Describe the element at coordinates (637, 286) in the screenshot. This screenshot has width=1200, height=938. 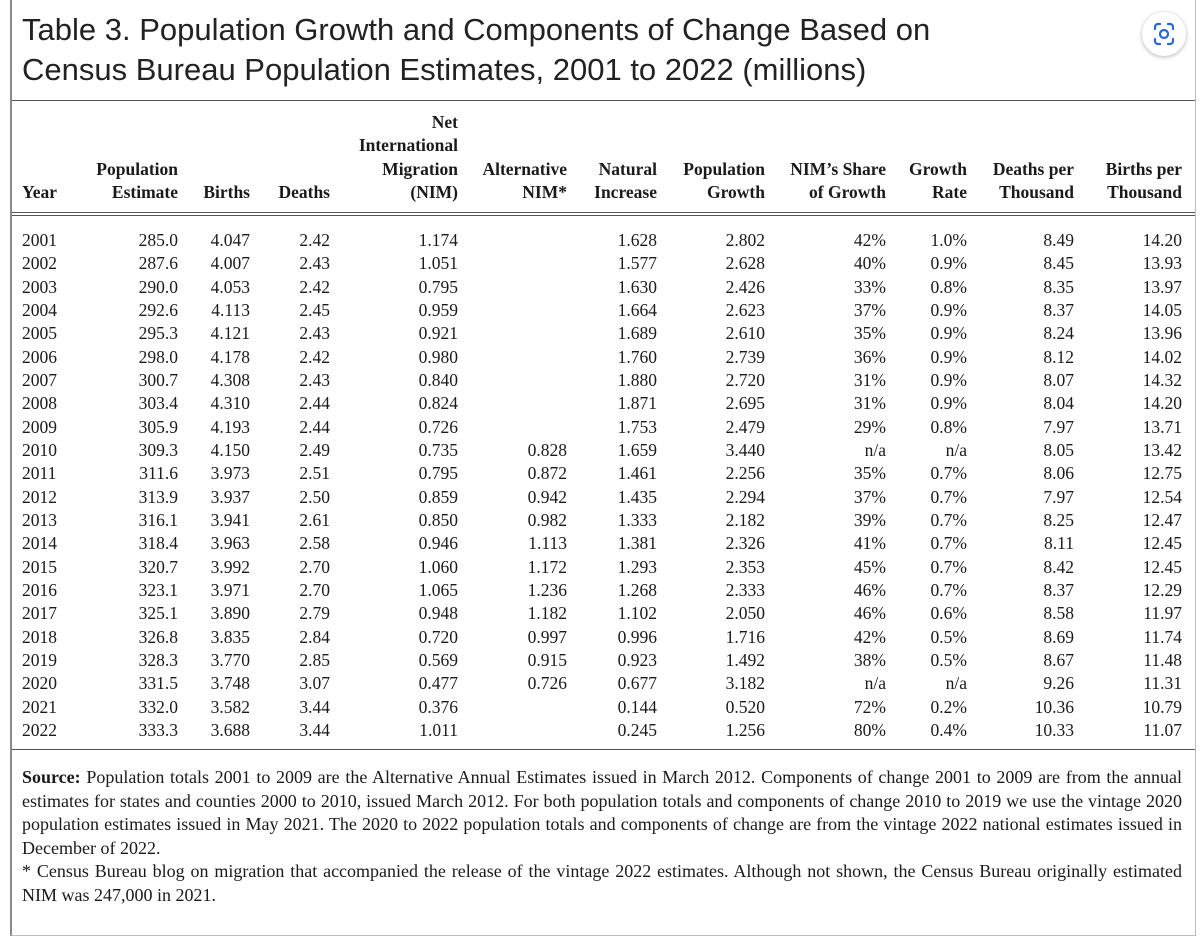
I see `table-cell: 1.630` at that location.